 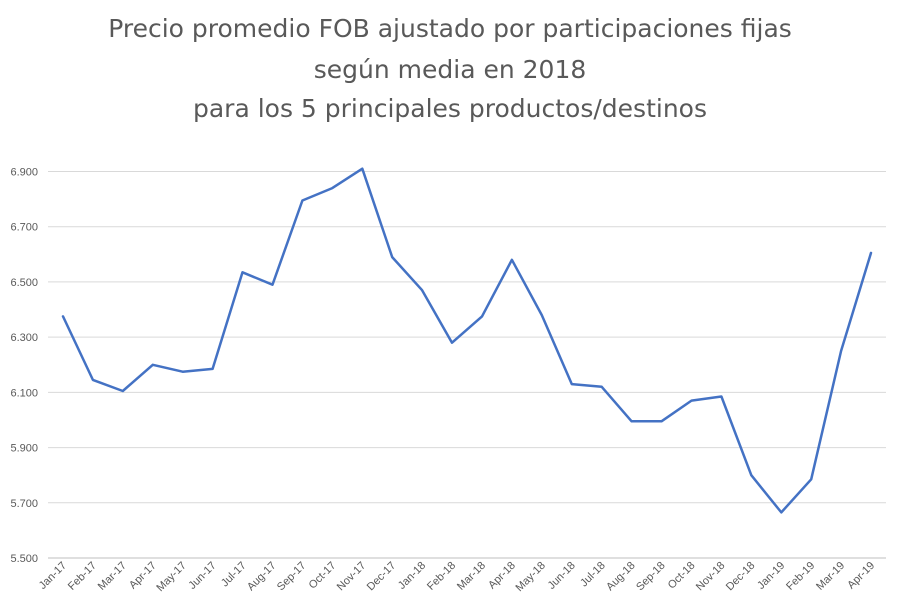 I want to click on x-tick-label: Oct-17, so click(x=323, y=576).